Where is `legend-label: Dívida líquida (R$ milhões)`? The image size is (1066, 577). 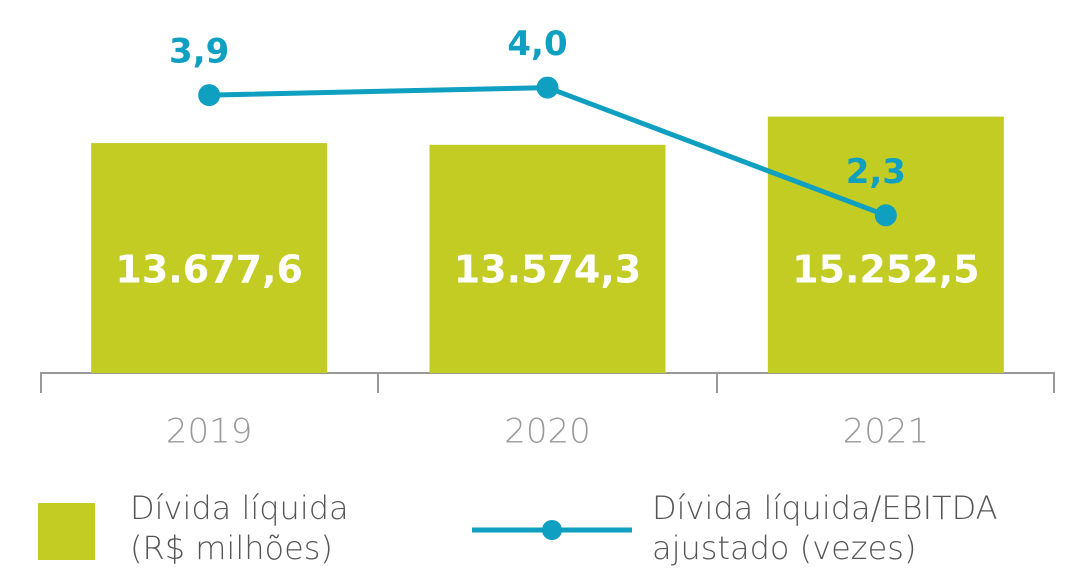 legend-label: Dívida líquida (R$ milhões) is located at coordinates (239, 528).